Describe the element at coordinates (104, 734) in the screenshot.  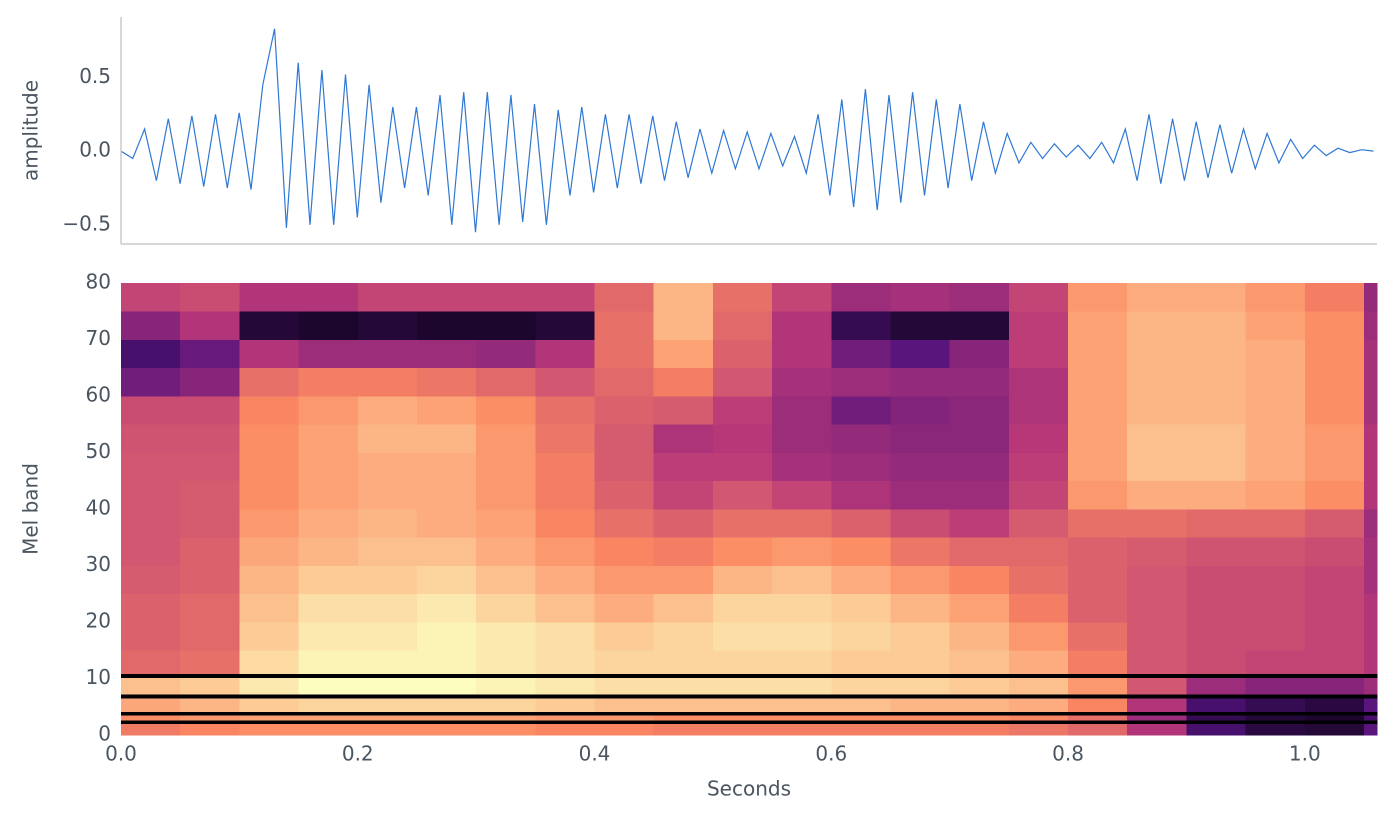
I see `y-tick-label: 0` at that location.